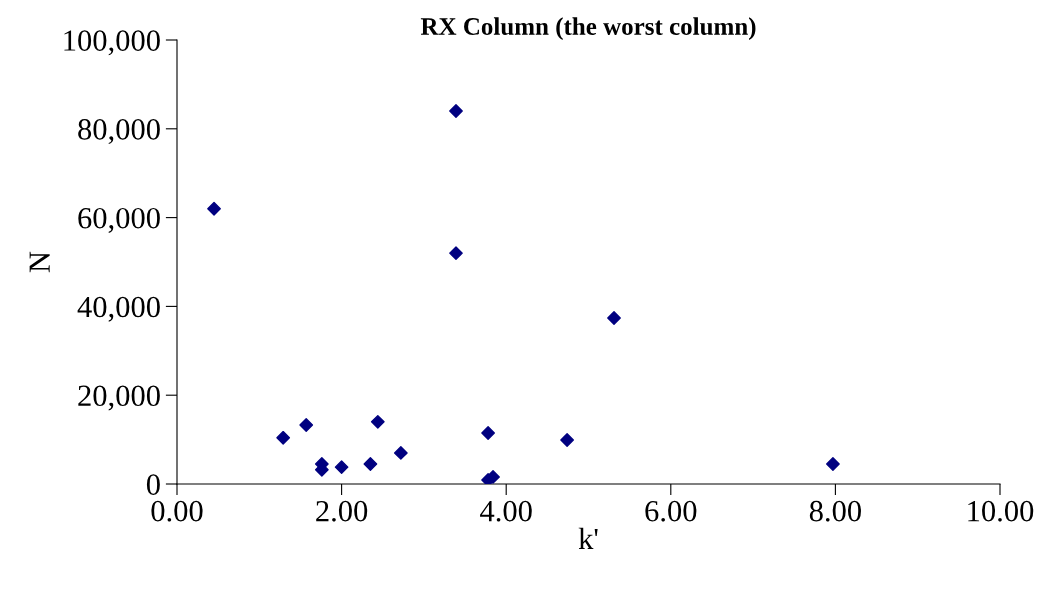 The height and width of the screenshot is (589, 1052). I want to click on y-tick-label: 0, so click(153, 484).